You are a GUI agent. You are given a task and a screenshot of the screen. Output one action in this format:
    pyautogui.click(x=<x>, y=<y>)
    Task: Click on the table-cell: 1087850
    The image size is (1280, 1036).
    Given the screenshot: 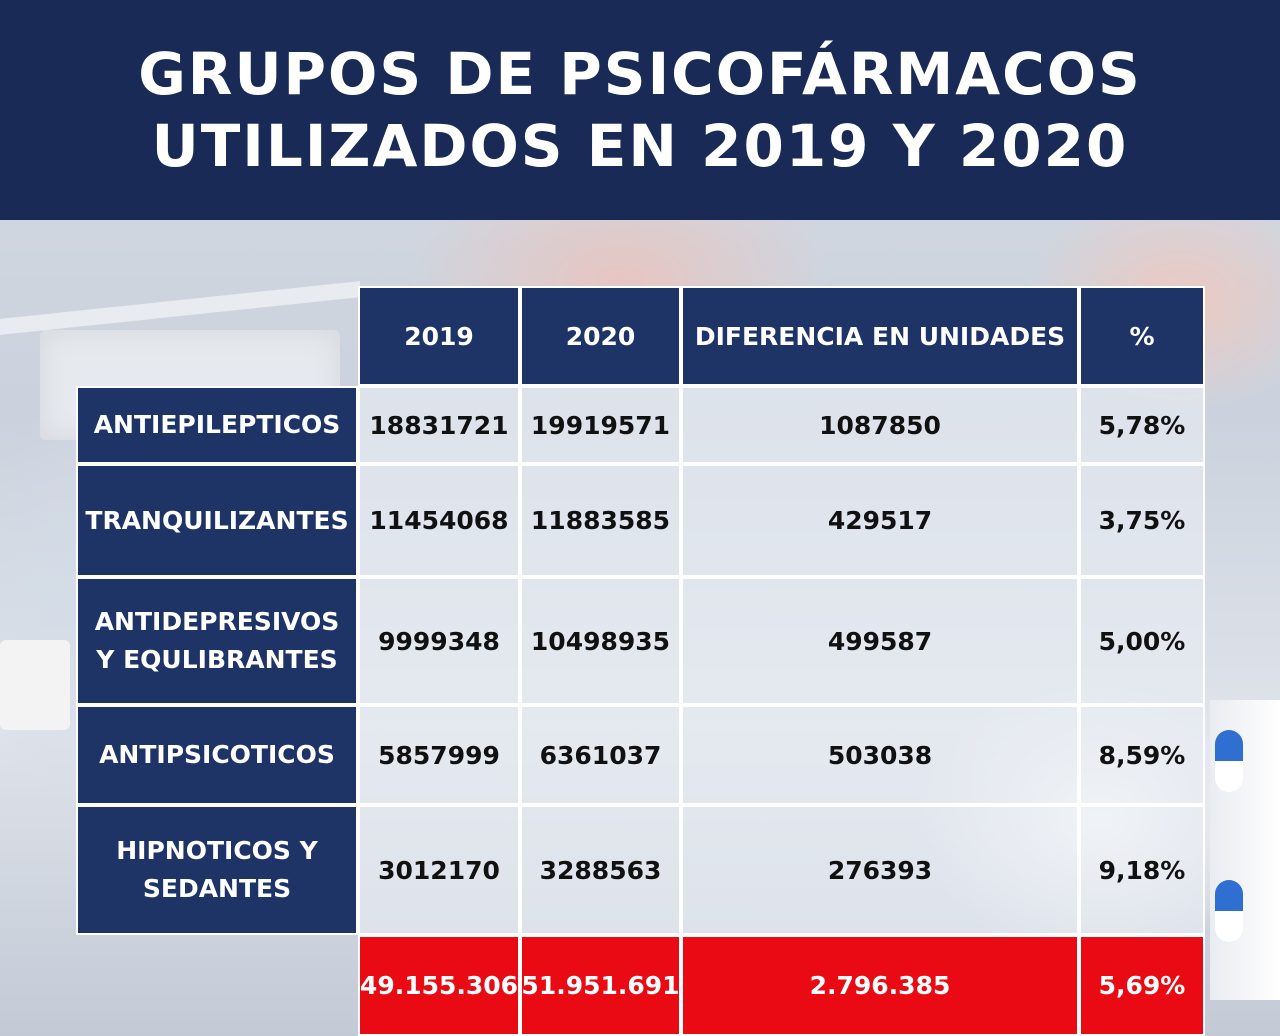 What is the action you would take?
    pyautogui.click(x=880, y=425)
    